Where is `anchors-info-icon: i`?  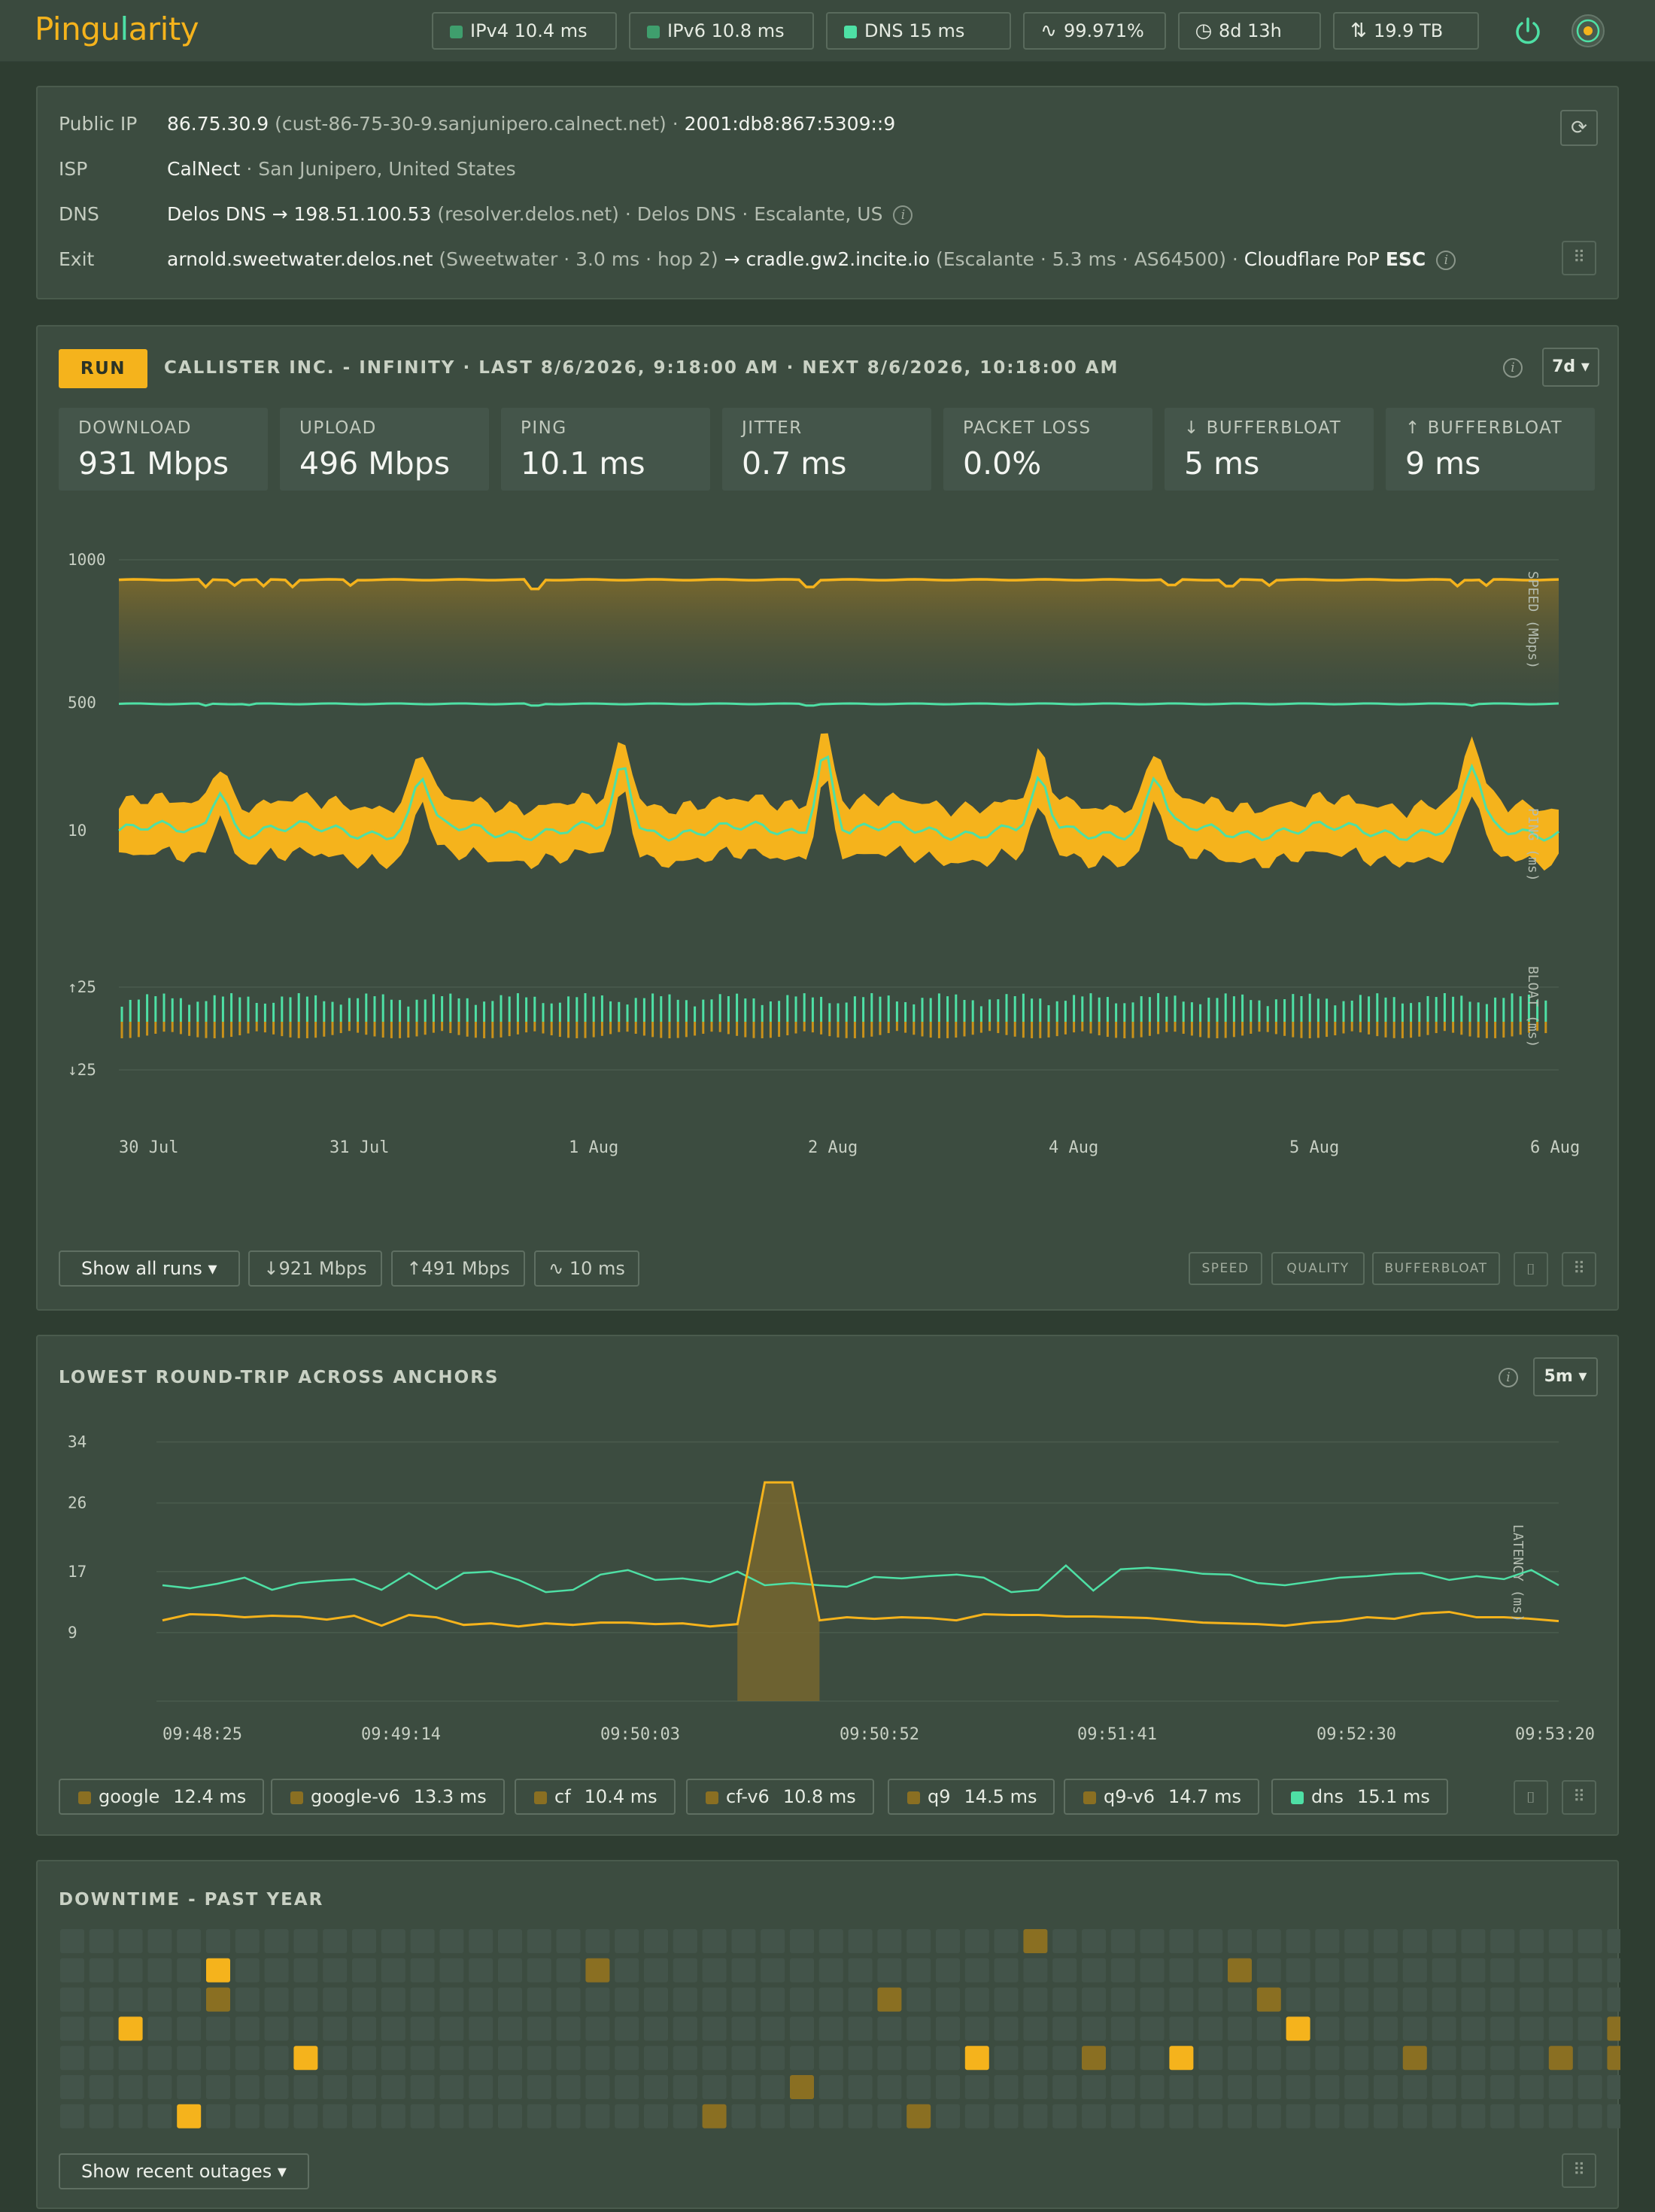 anchors-info-icon: i is located at coordinates (1508, 1377).